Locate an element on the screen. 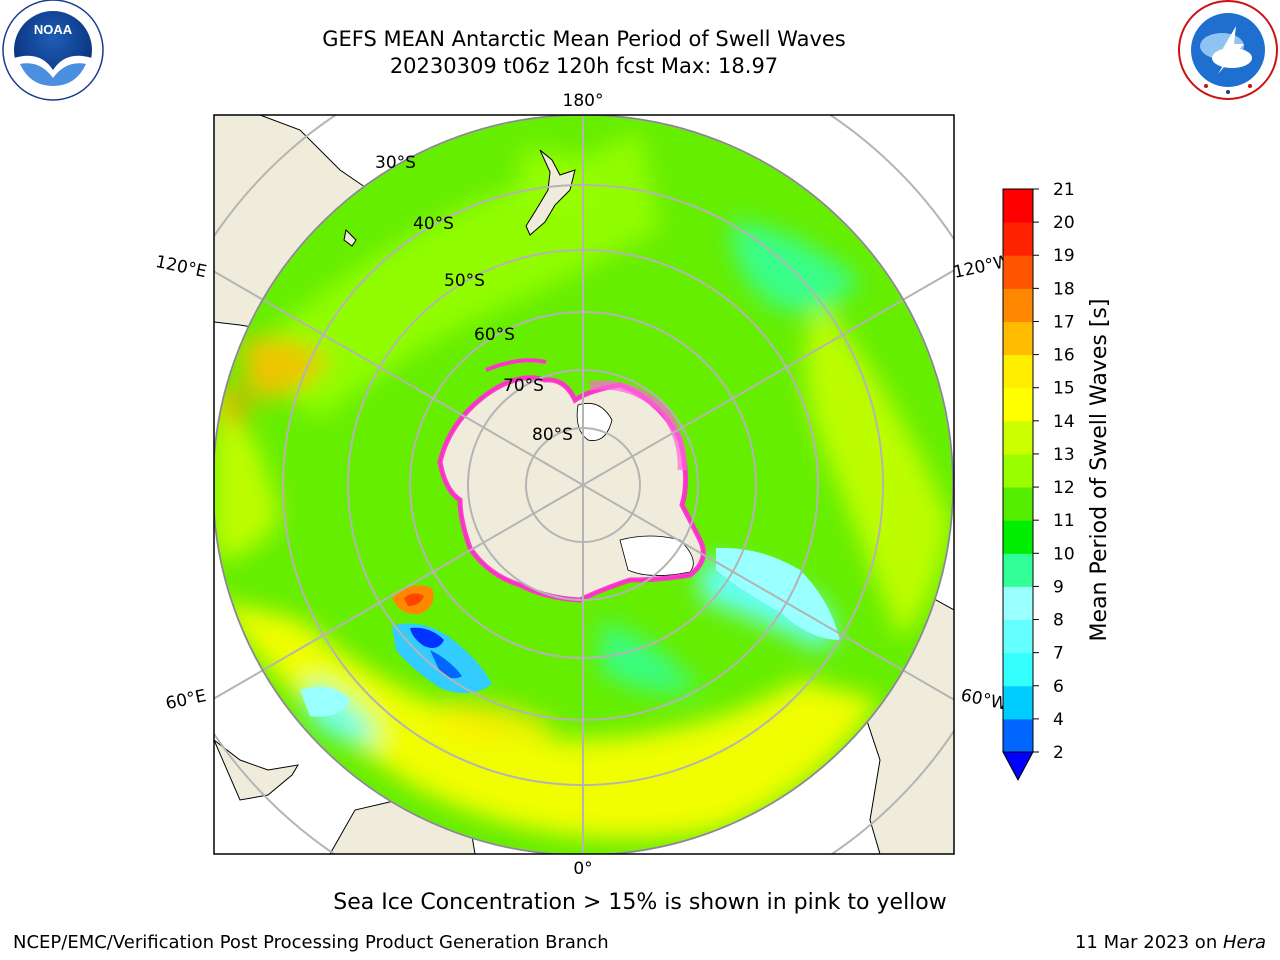  lat-label-50s: 50°S is located at coordinates (464, 281).